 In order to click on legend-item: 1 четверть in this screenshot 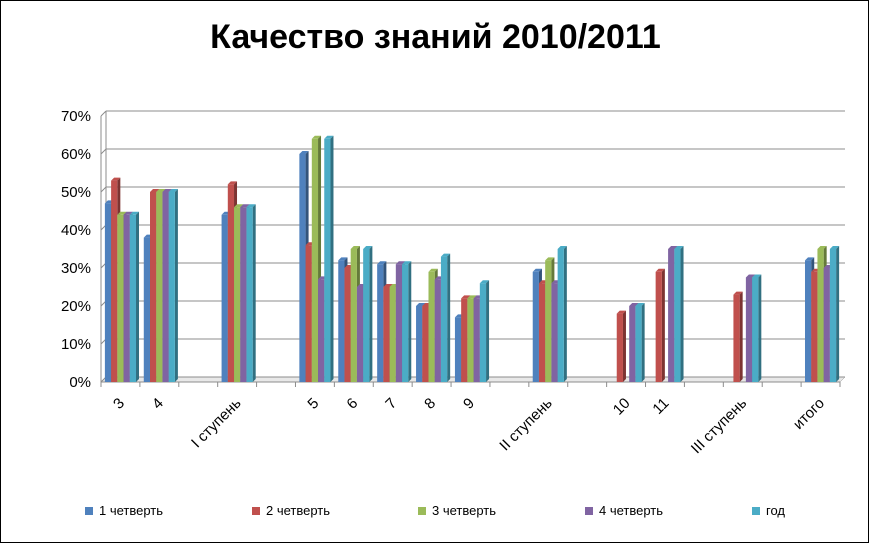, I will do `click(124, 510)`.